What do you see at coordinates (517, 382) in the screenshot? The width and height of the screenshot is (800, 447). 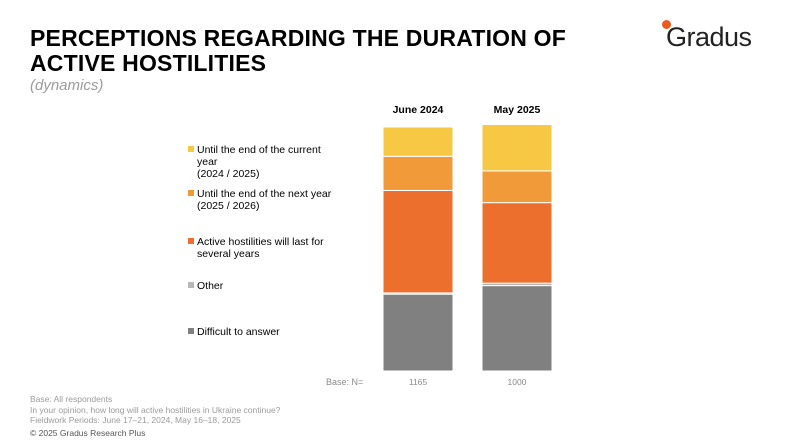 I see `base-n-value: 1000` at bounding box center [517, 382].